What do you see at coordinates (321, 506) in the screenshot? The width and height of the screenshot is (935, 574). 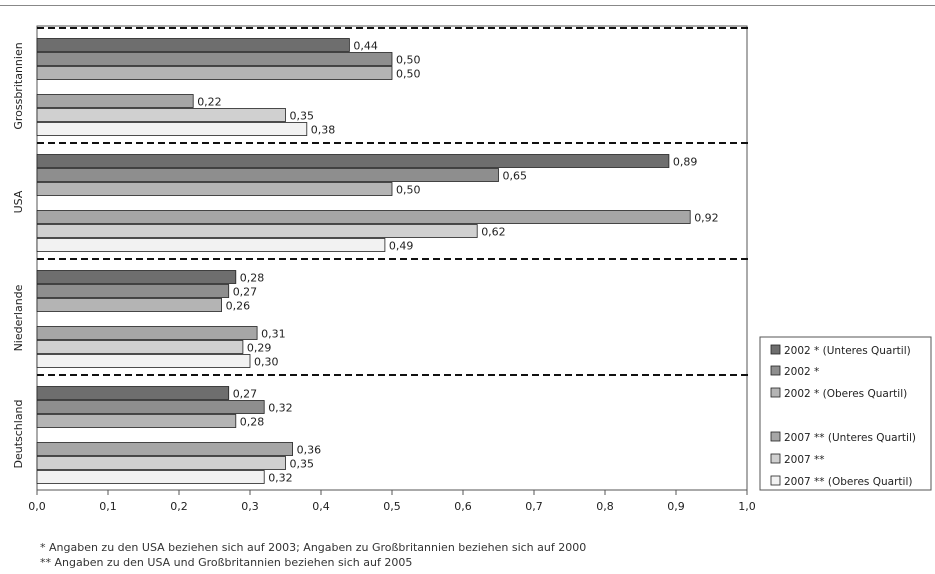 I see `x-tick-label-4: 0,4` at bounding box center [321, 506].